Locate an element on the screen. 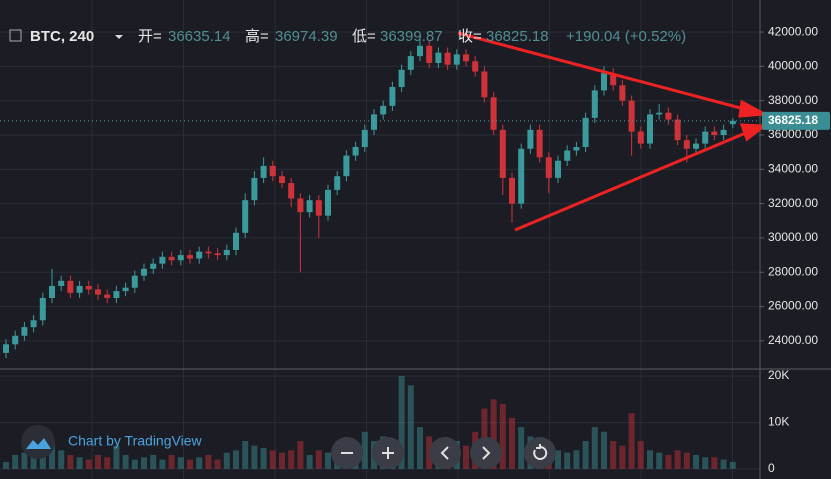  change: +190.04 (+0.52%) is located at coordinates (626, 36).